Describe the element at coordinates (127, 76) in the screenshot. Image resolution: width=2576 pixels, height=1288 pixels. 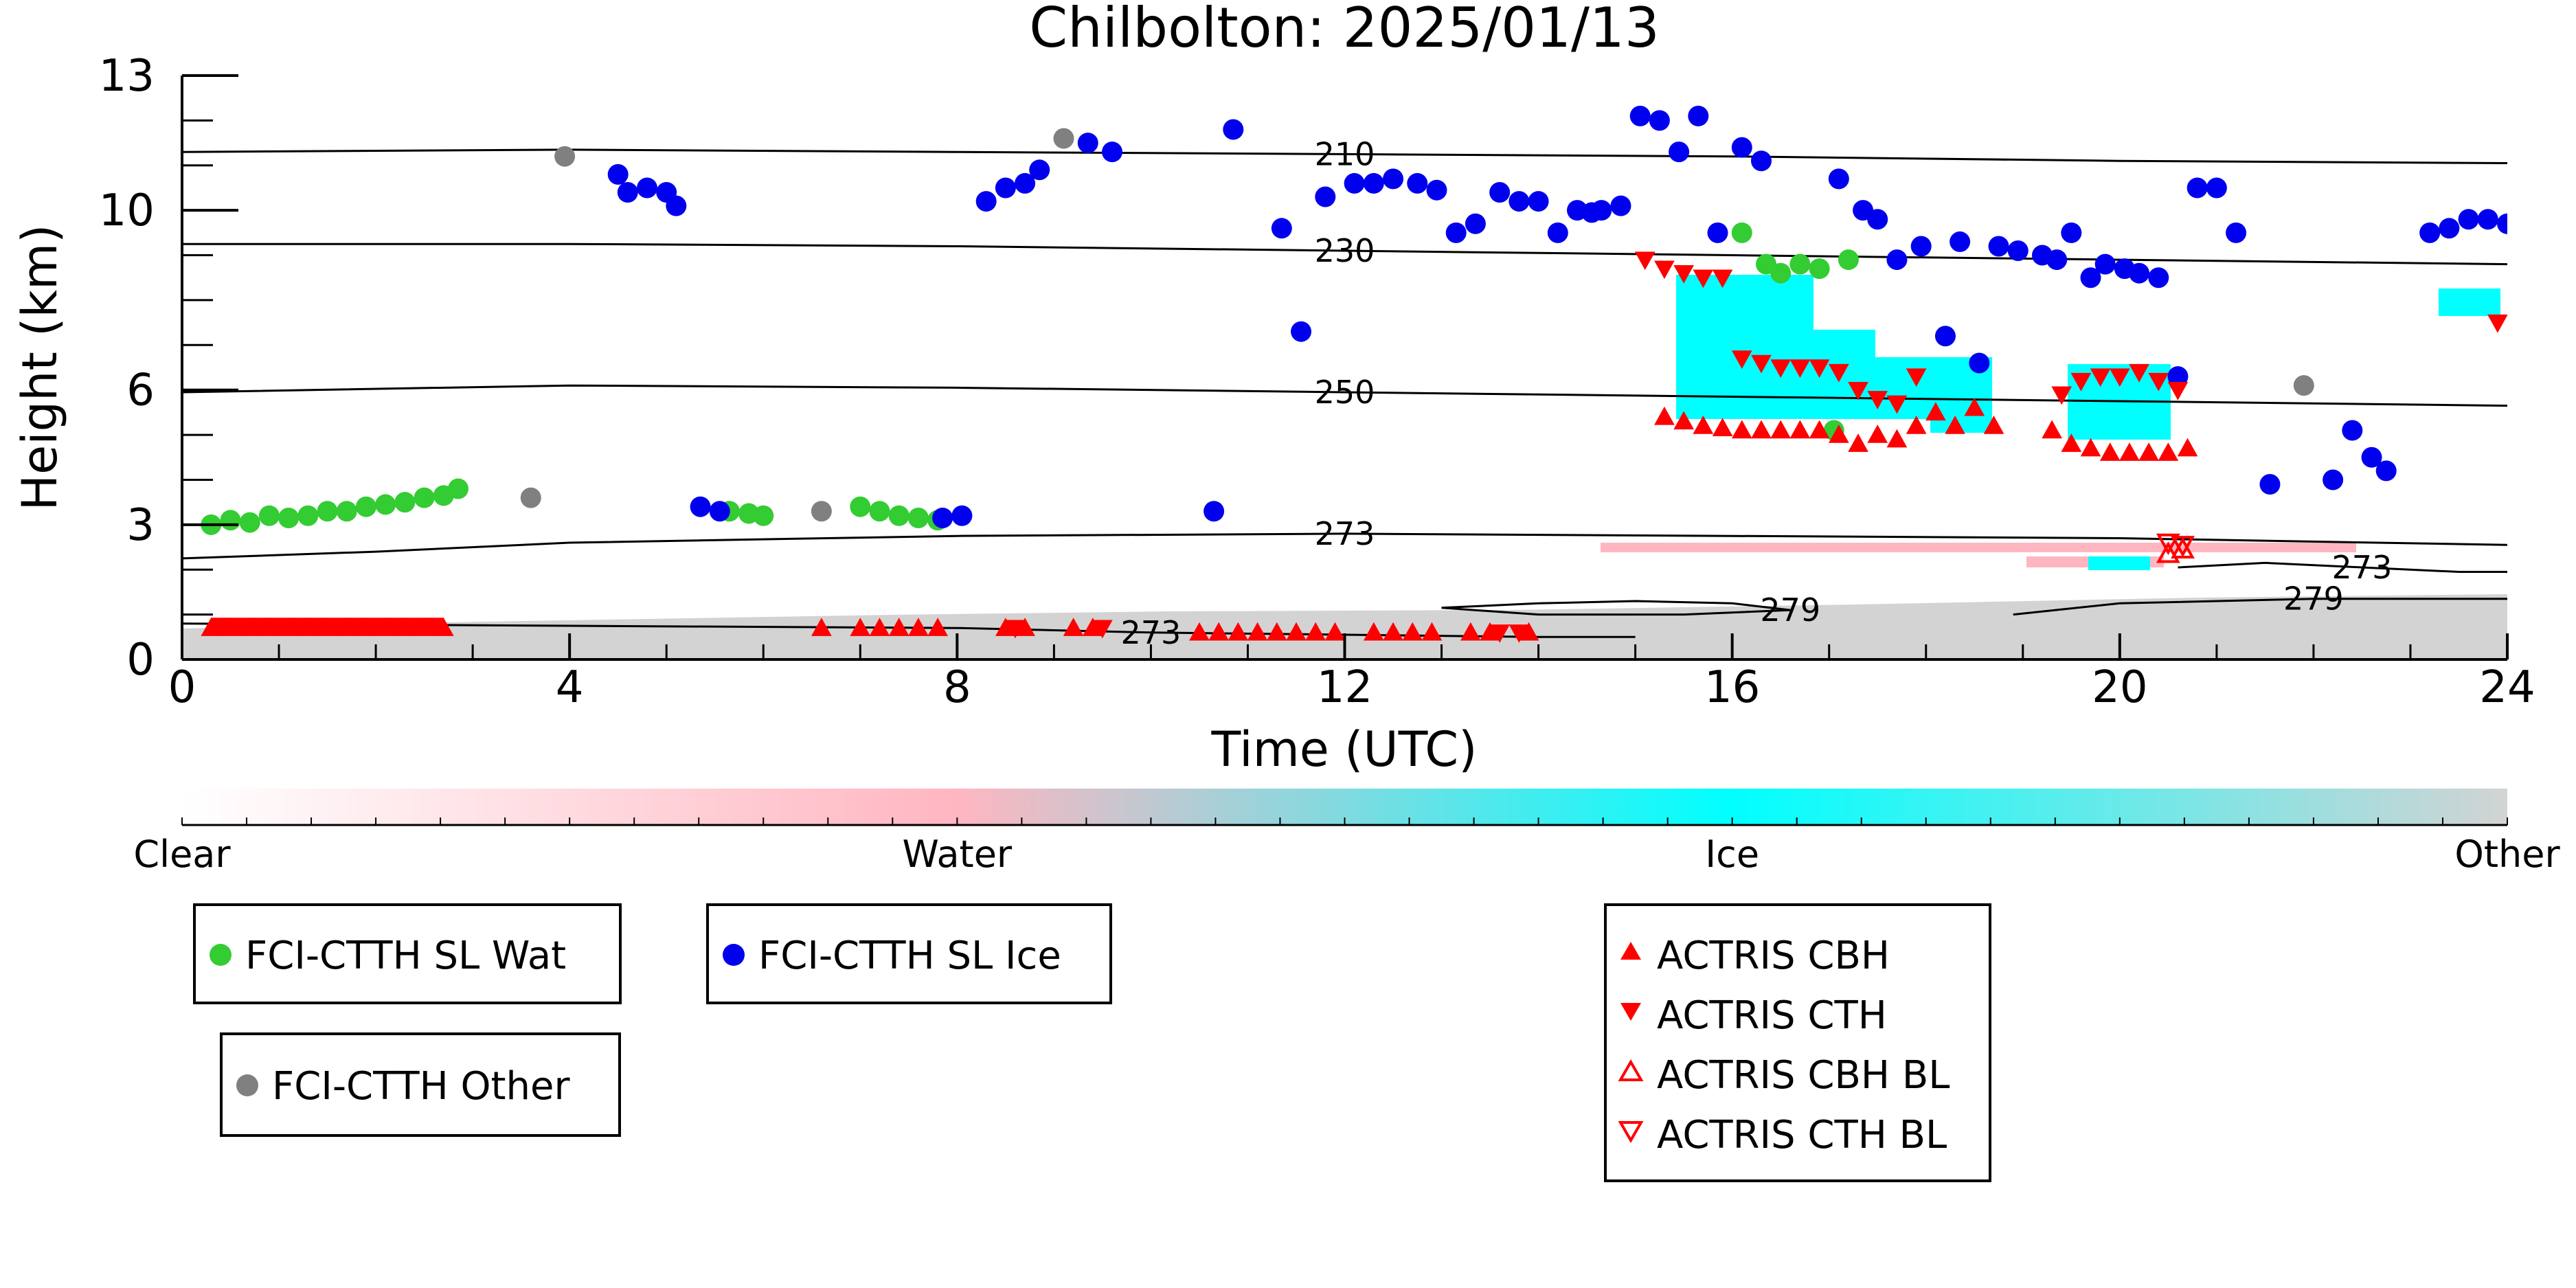
I see `y-tick-label: 13` at that location.